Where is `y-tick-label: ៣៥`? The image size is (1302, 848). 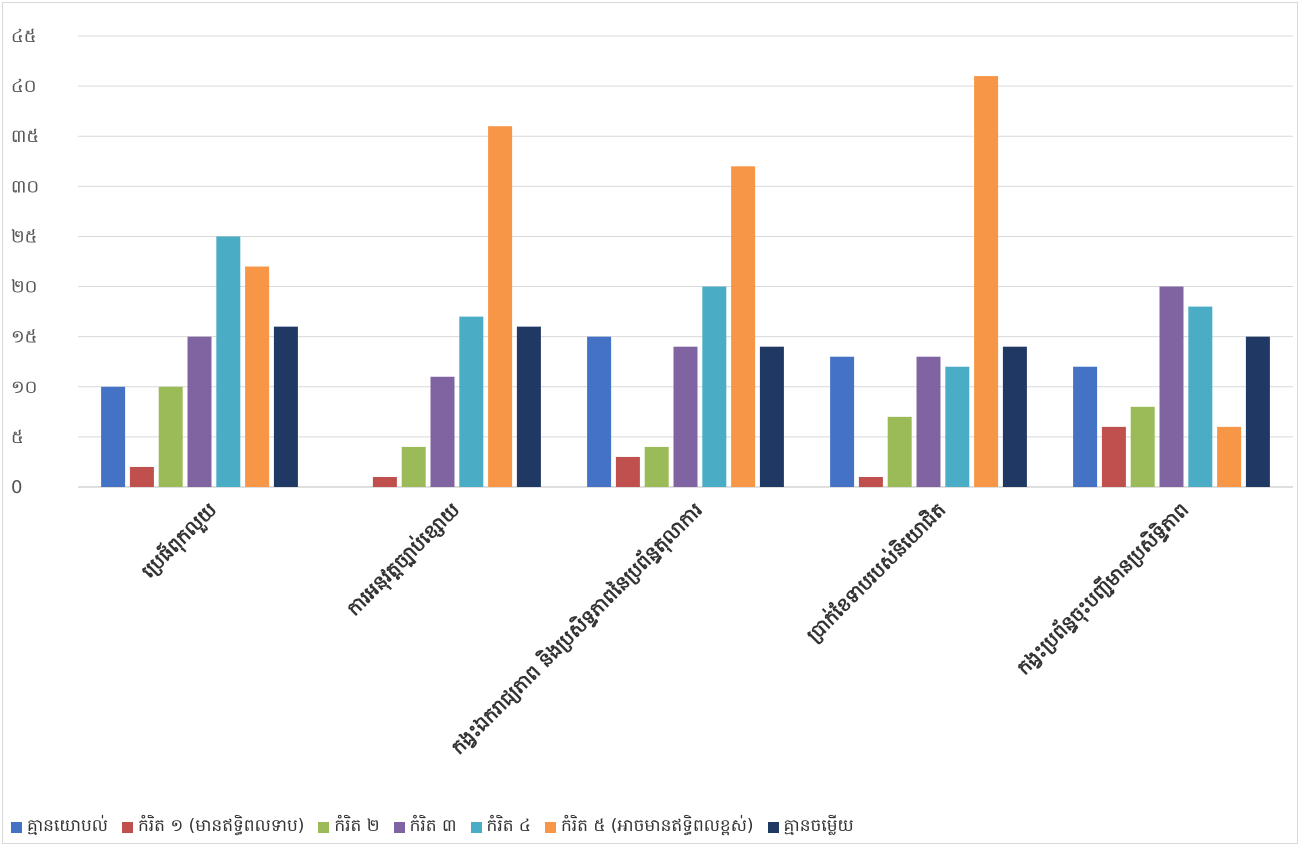
y-tick-label: ៣៥ is located at coordinates (25, 136).